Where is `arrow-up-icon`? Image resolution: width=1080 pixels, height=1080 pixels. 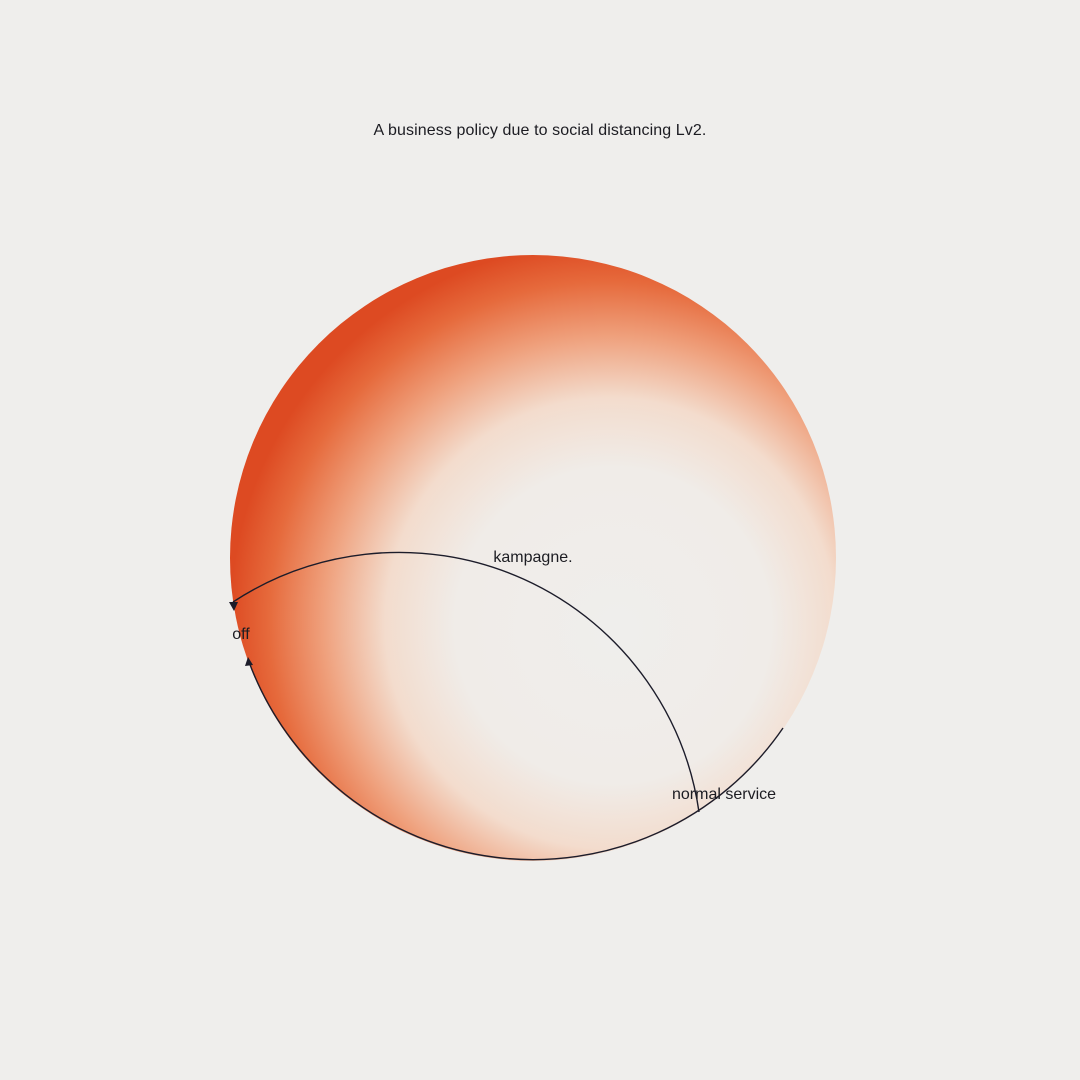
arrow-up-icon is located at coordinates (249, 661).